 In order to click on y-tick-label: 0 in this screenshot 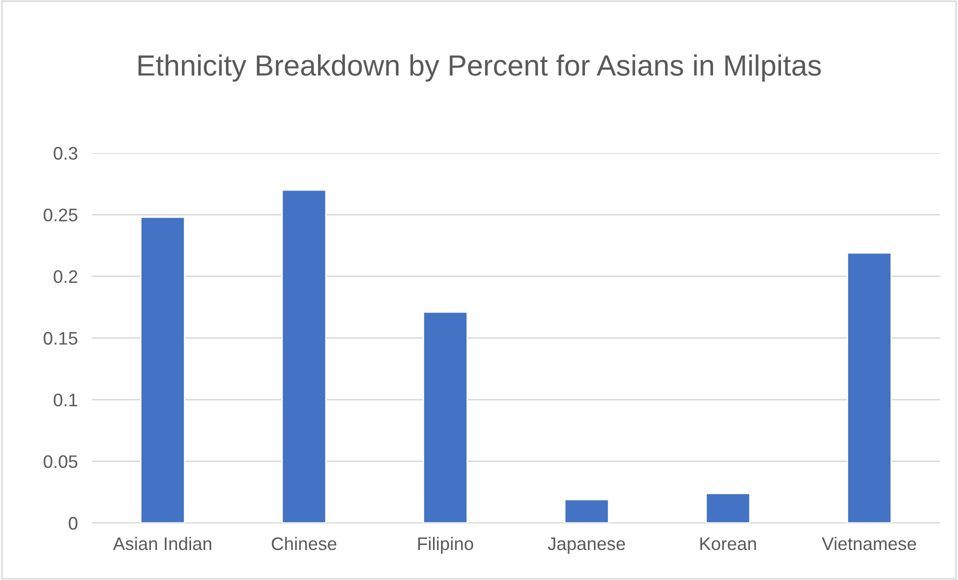, I will do `click(73, 523)`.